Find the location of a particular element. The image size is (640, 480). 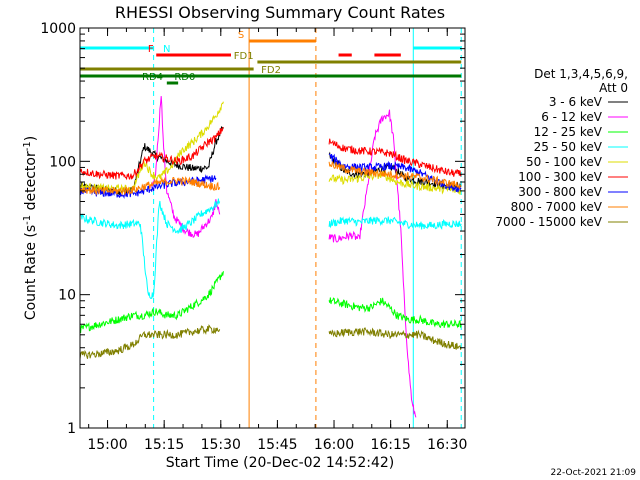

x-tick-label: 15:15 is located at coordinates (164, 445).